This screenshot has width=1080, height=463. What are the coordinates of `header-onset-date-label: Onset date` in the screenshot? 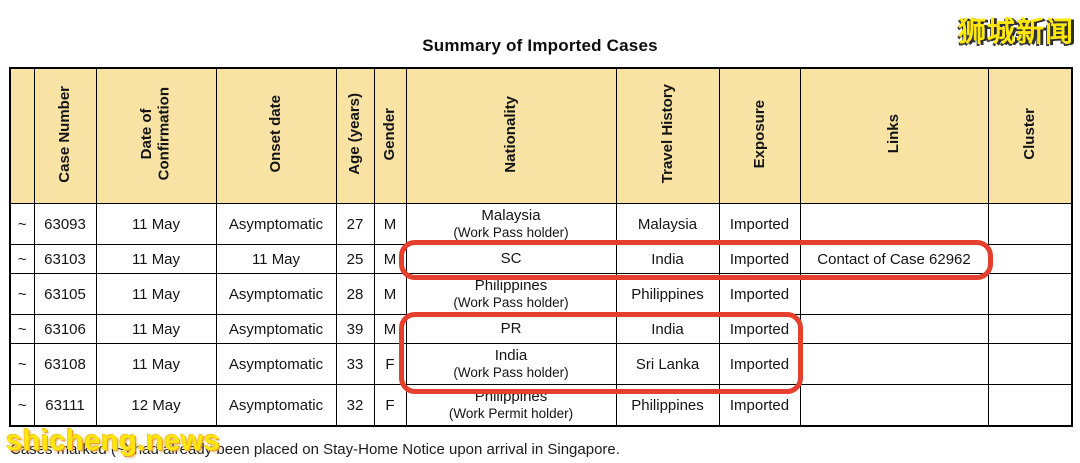 It's located at (276, 134).